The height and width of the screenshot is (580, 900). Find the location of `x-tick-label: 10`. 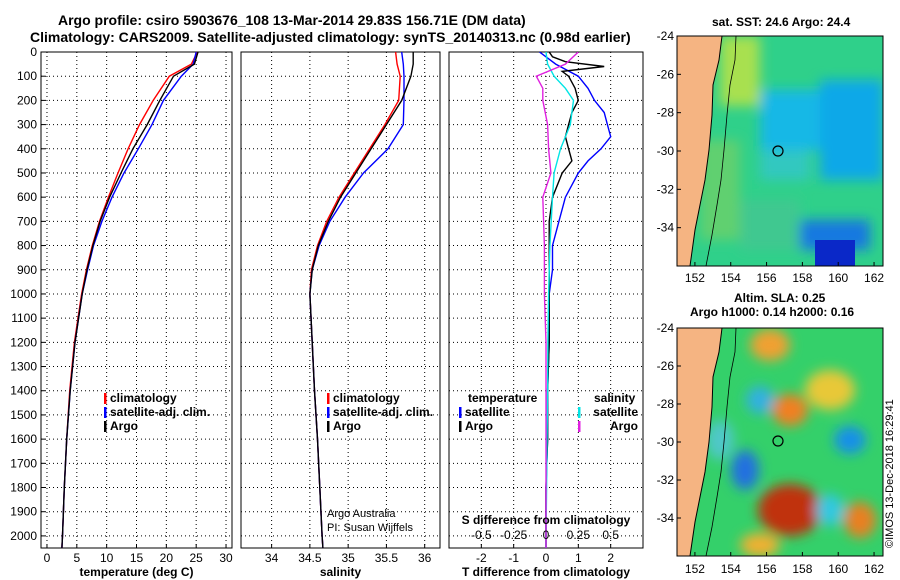

x-tick-label: 10 is located at coordinates (107, 558).